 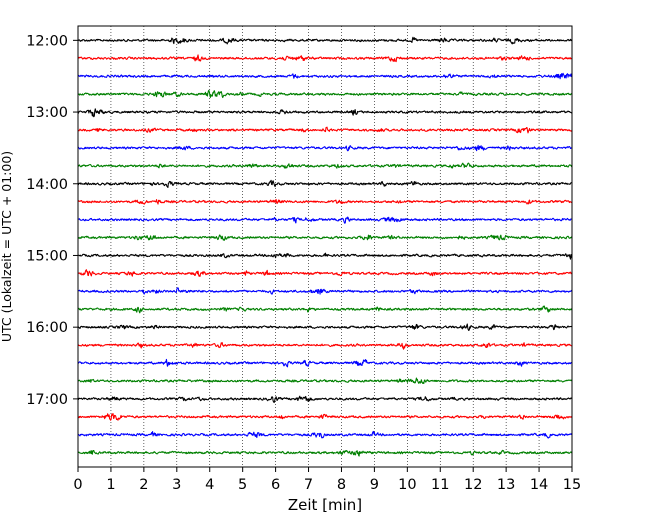 I want to click on y-tick-label: 16:00, so click(x=47, y=328).